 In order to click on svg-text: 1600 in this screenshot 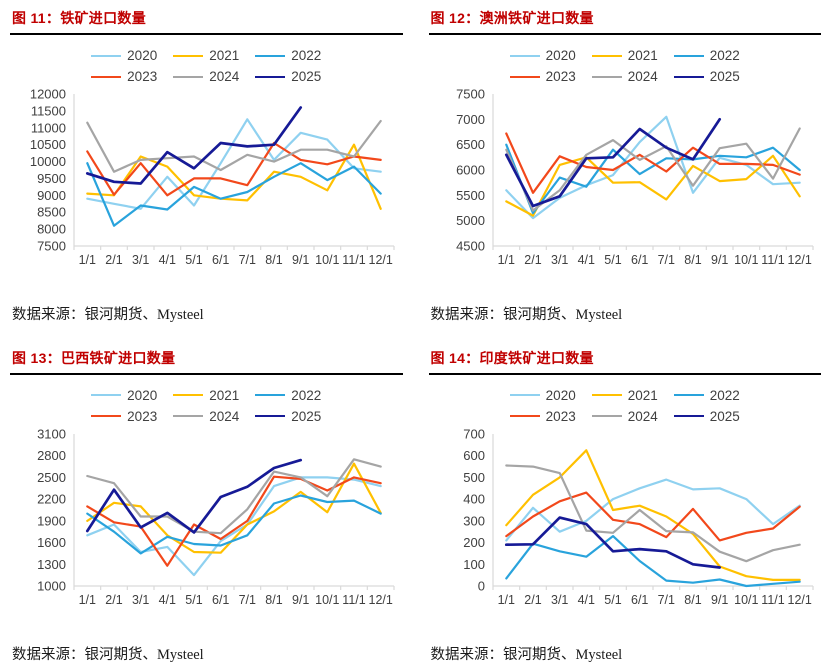, I will do `click(51, 542)`.